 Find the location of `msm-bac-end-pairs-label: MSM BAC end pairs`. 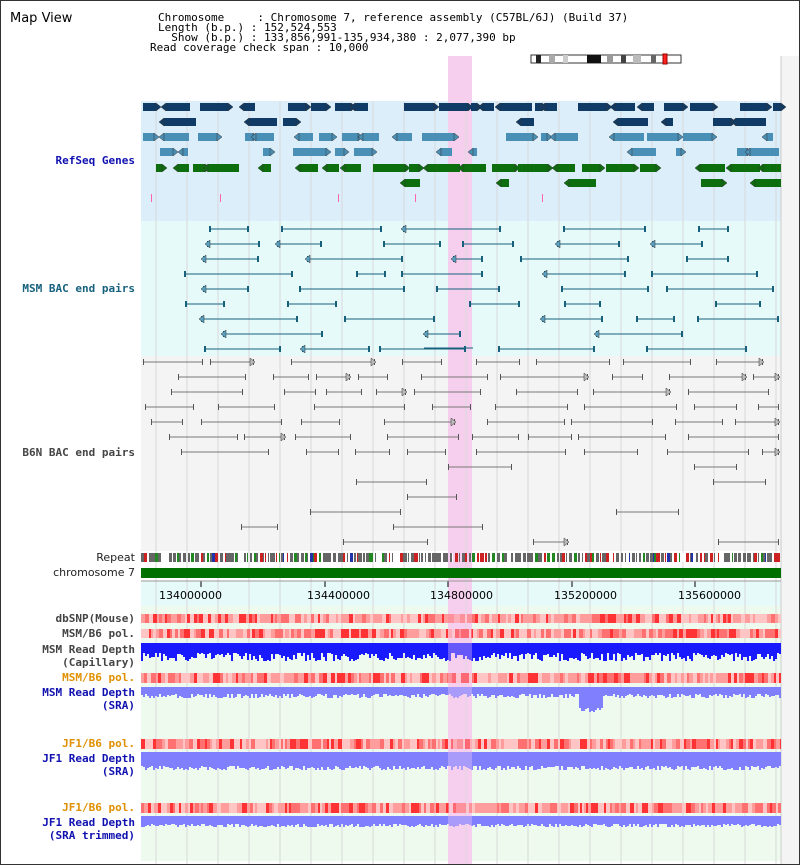

msm-bac-end-pairs-label: MSM BAC end pairs is located at coordinates (78, 288).